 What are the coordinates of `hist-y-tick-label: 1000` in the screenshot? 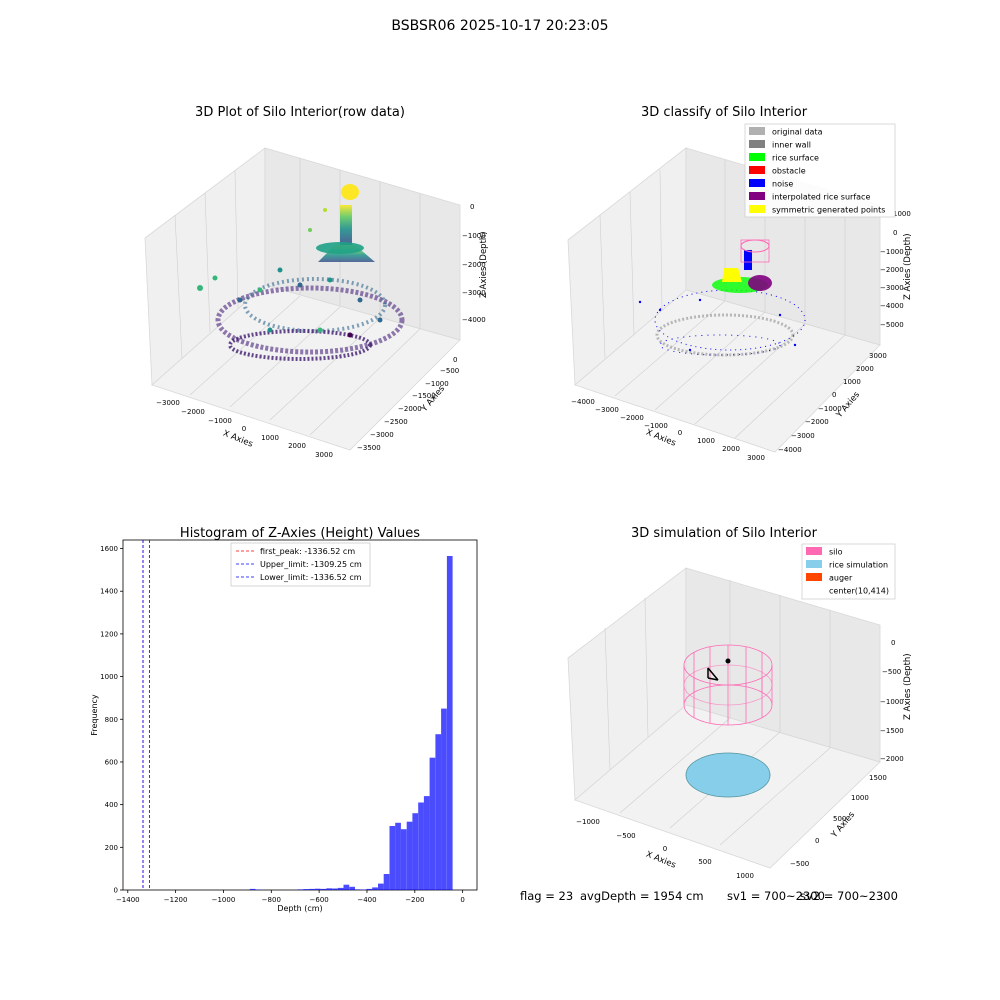 It's located at (109, 677).